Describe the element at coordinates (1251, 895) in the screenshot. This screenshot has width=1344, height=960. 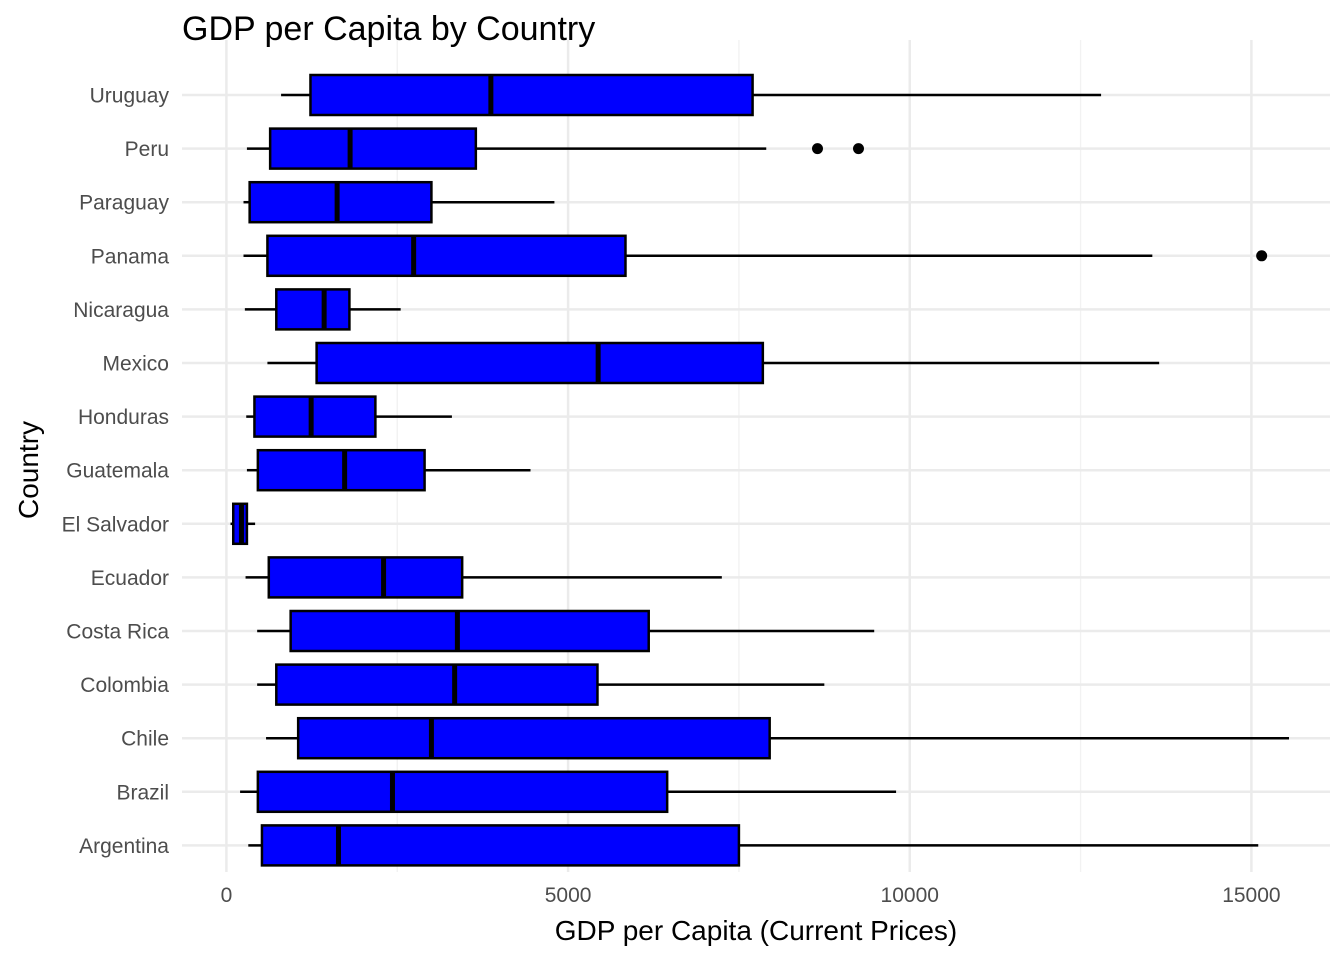
I see `x-tick-label: 15000` at that location.